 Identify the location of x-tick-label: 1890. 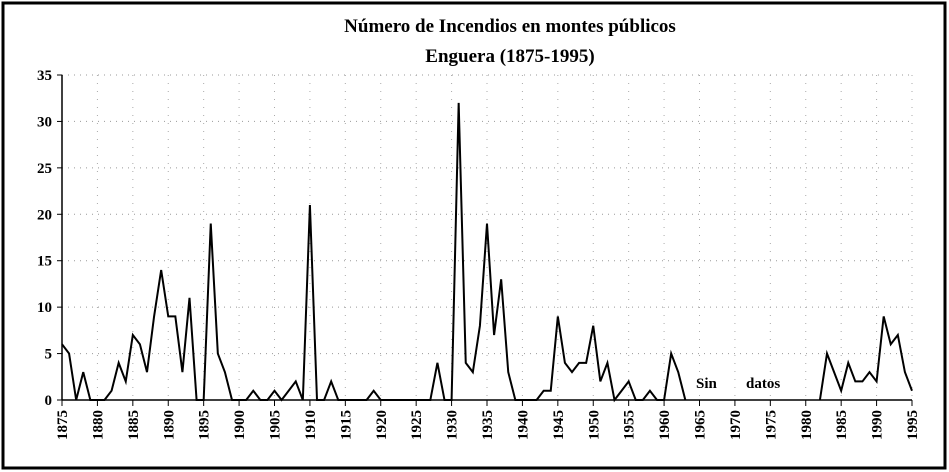
(169, 425).